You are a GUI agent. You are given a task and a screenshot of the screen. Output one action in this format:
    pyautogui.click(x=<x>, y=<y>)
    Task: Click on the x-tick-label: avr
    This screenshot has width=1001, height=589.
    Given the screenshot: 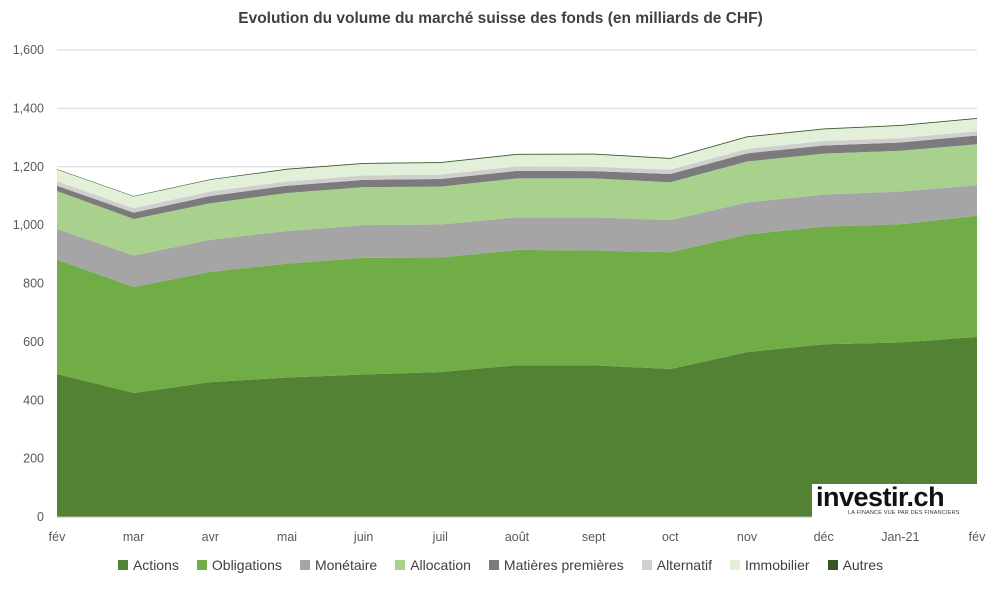 What is the action you would take?
    pyautogui.click(x=210, y=537)
    